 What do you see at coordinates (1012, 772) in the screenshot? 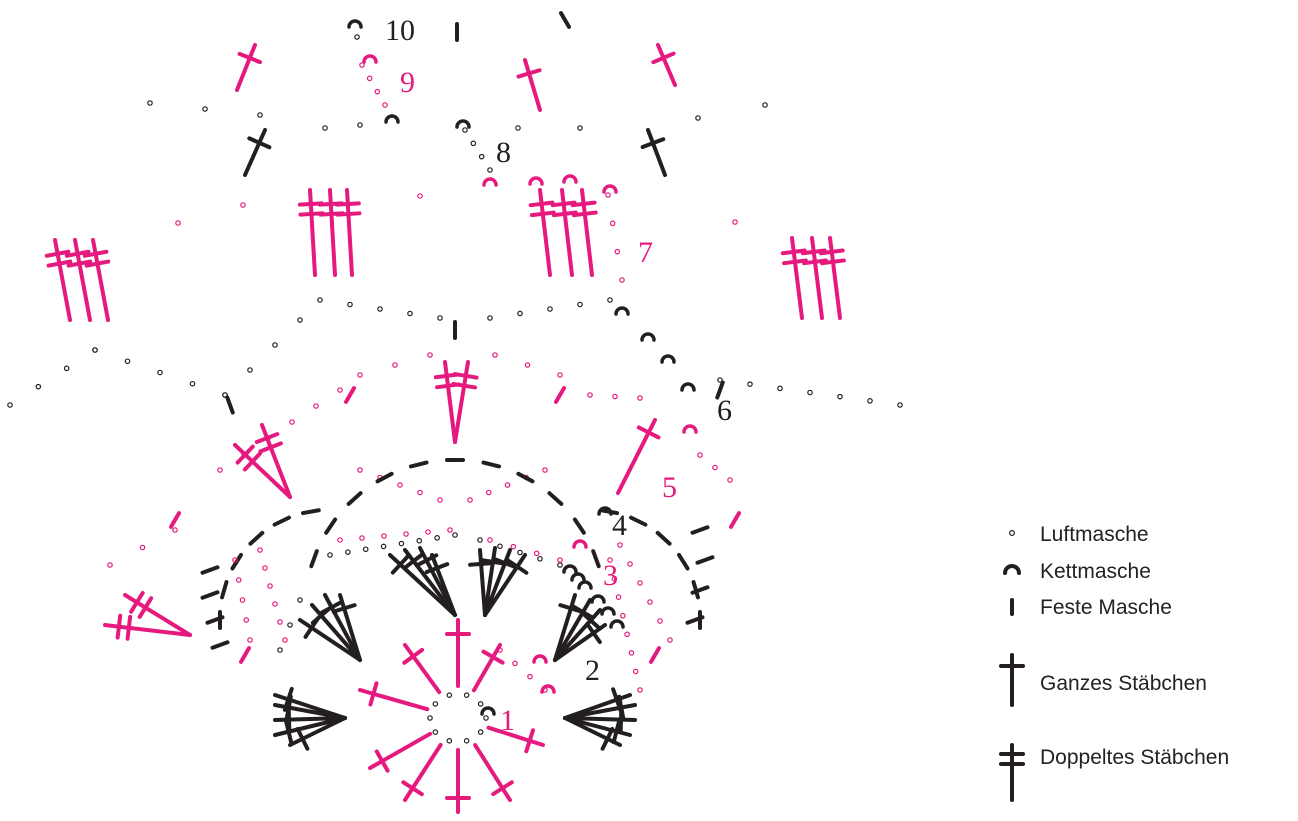
I see `treble-crochet-icon` at bounding box center [1012, 772].